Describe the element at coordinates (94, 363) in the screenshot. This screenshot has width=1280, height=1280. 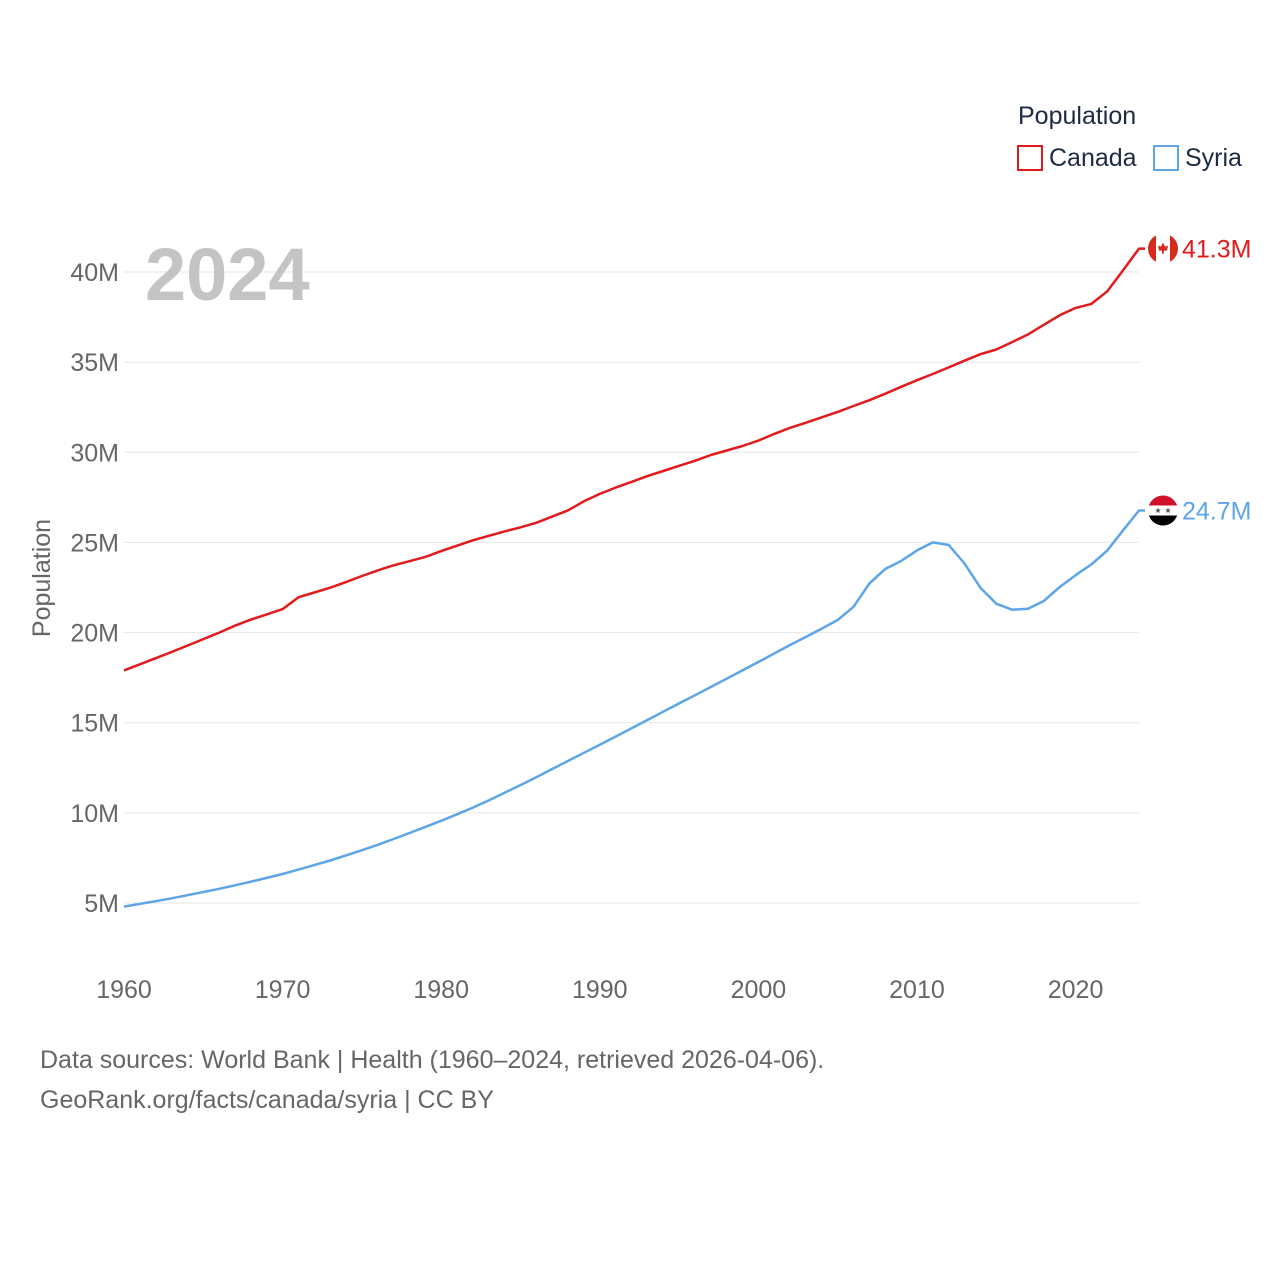
I see `y-tick-label: 35M` at that location.